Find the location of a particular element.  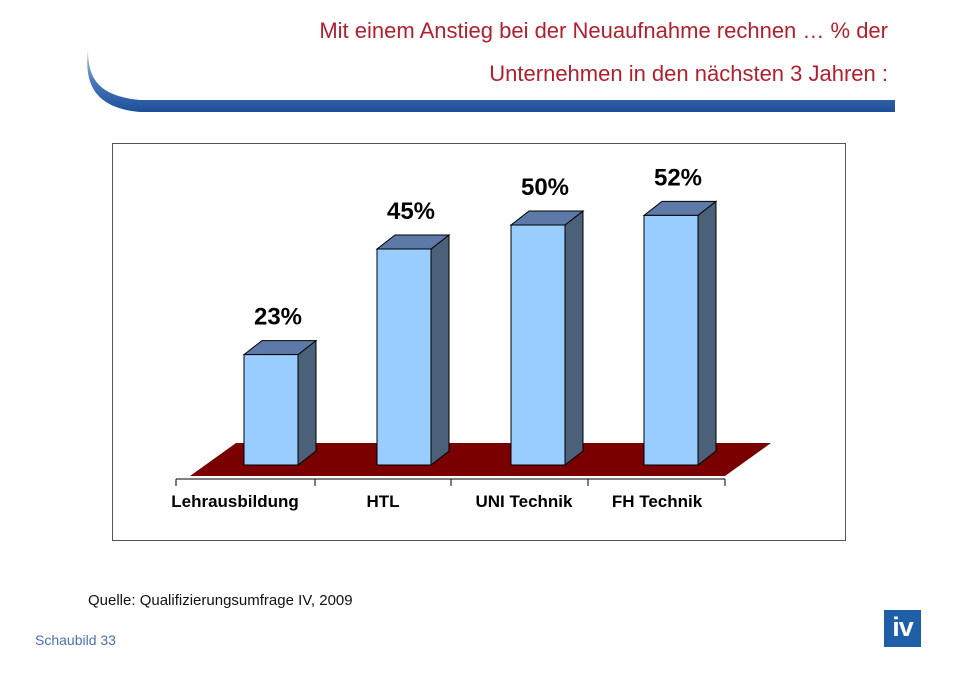

header-swoosh is located at coordinates (491, 81).